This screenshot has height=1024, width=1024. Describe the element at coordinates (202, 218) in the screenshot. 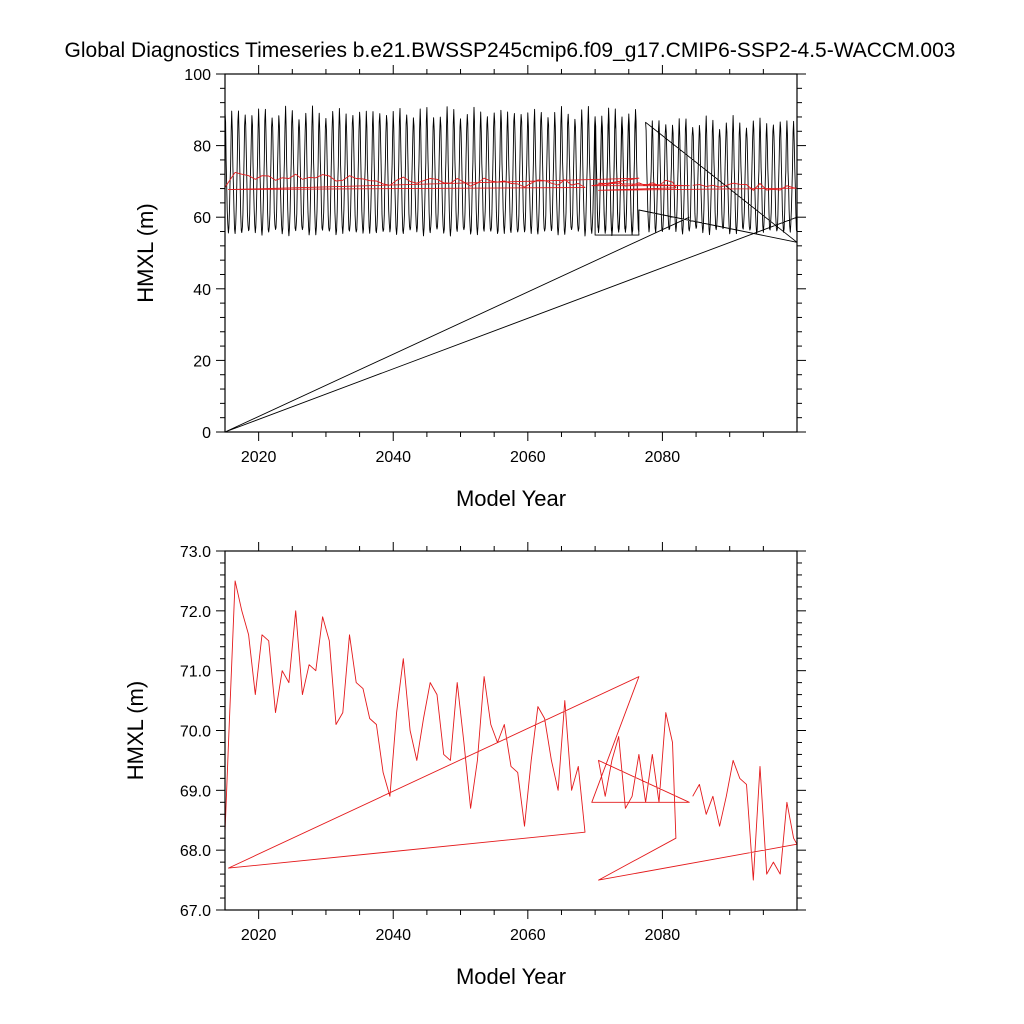

I see `y-tick-label: 60` at that location.